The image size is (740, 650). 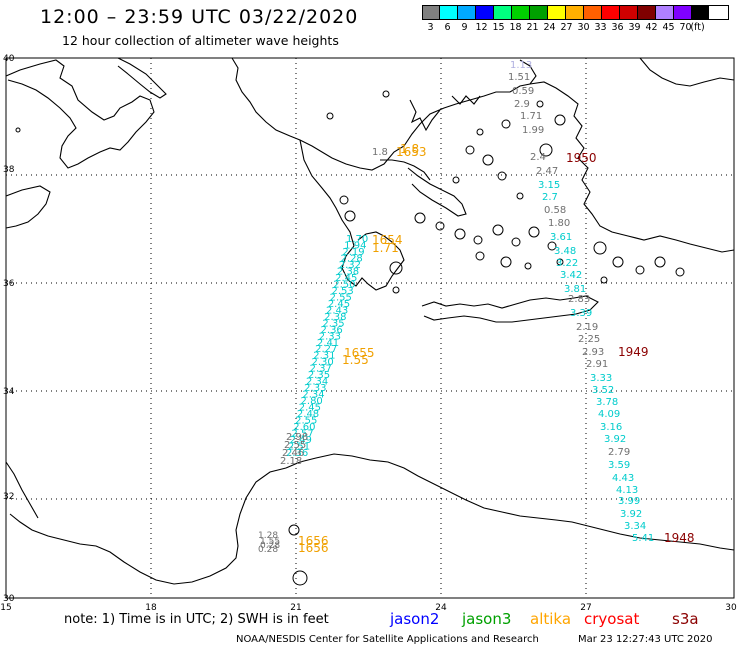 I want to click on swh-value-gray: 2.19, so click(x=587, y=327).